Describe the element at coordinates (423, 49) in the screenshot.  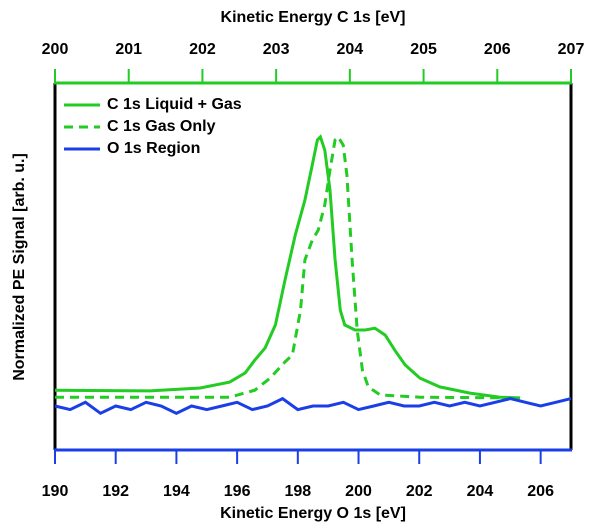
I see `x2-tick-label: 205` at that location.